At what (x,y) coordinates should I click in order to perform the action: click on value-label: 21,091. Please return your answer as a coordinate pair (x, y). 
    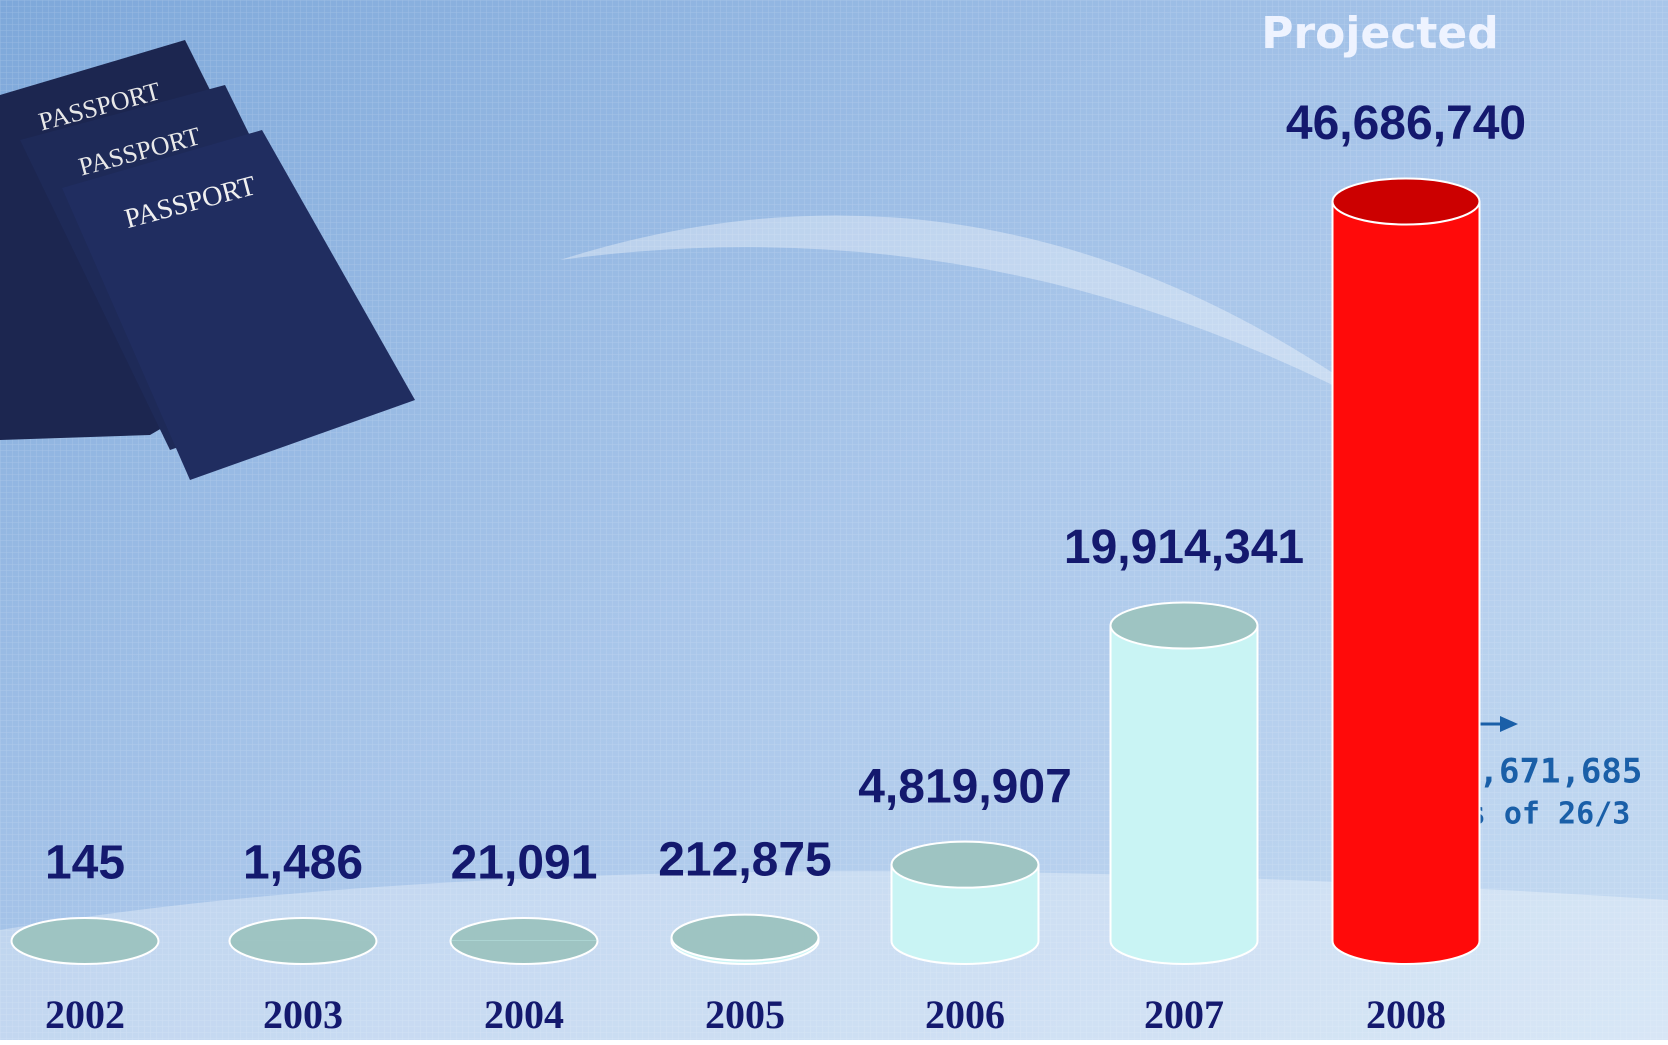
    Looking at the image, I should click on (524, 862).